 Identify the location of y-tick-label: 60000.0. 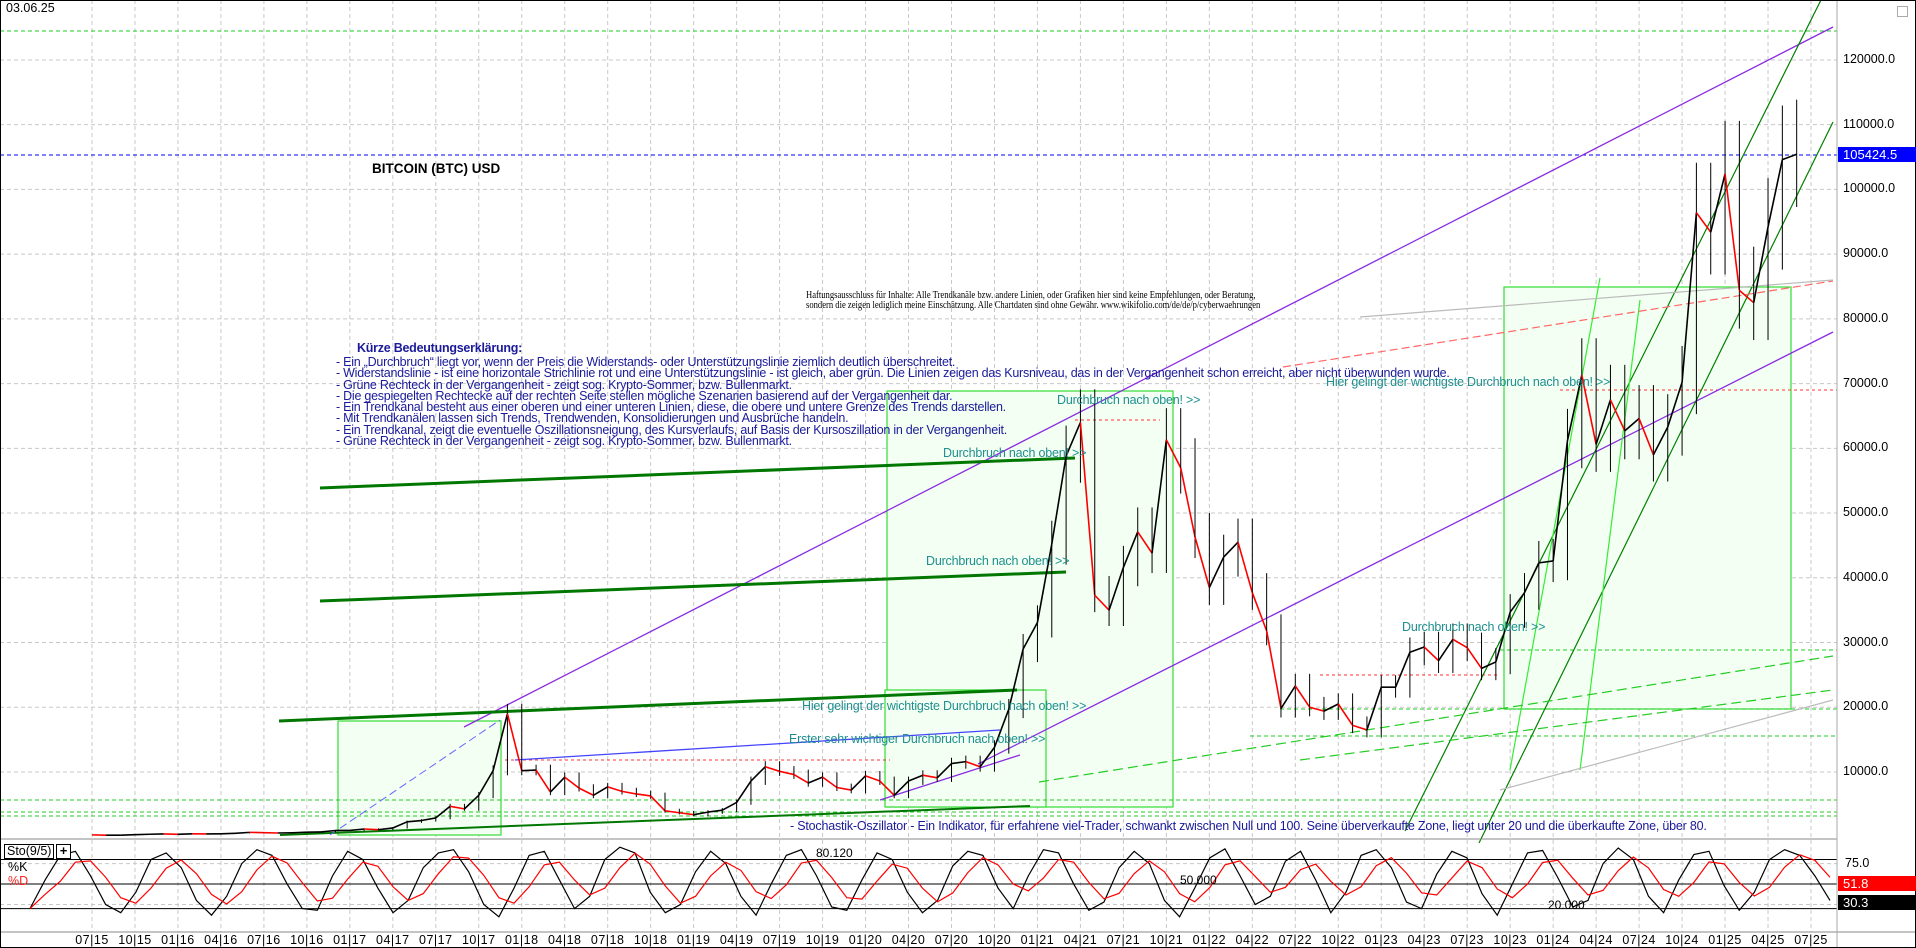
(1866, 447).